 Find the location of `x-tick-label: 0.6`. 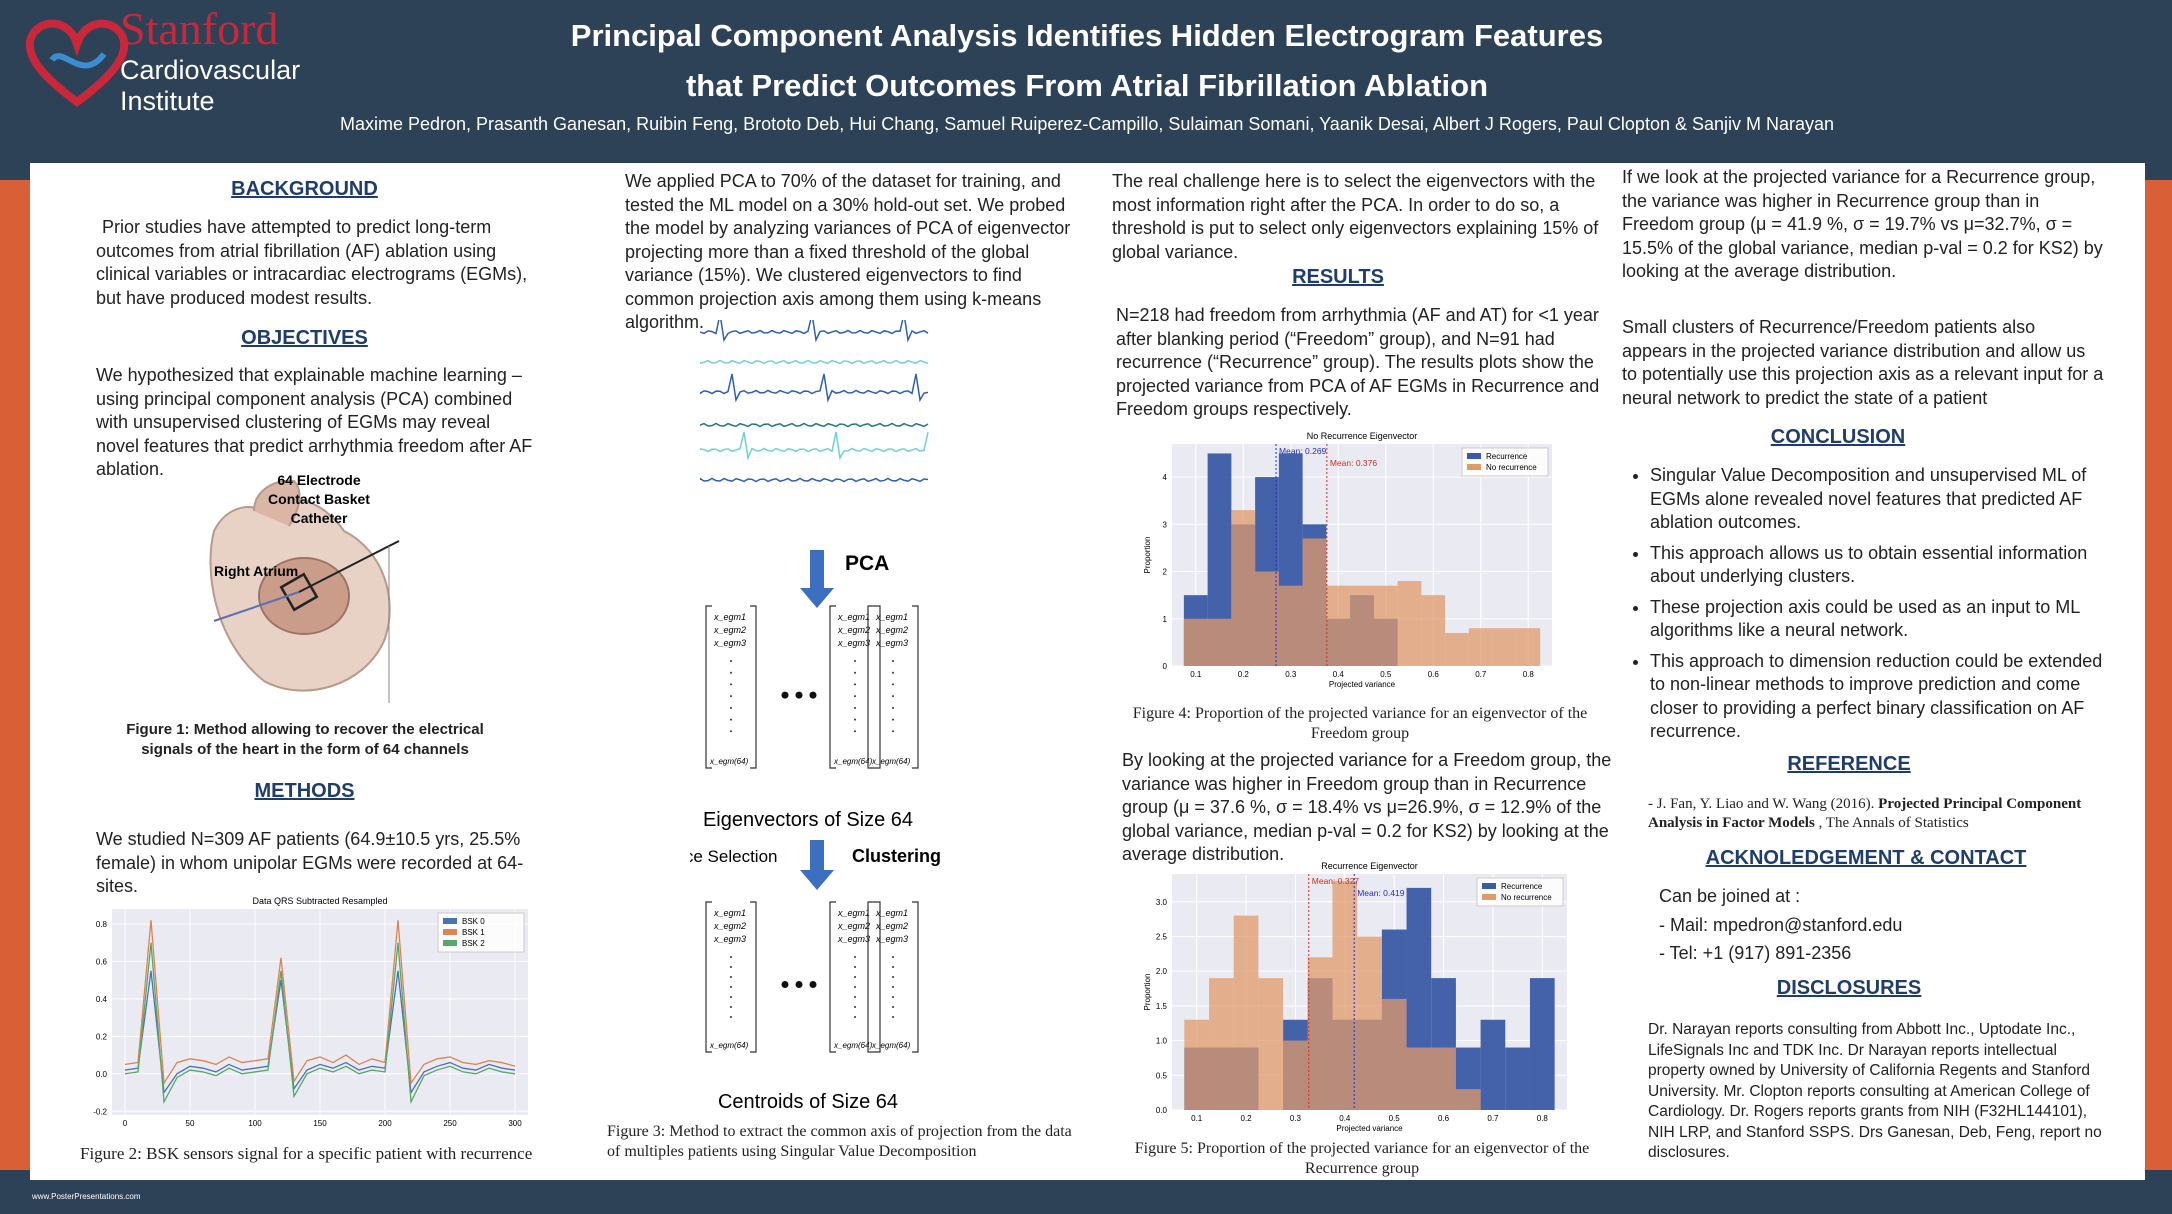

x-tick-label: 0.6 is located at coordinates (1444, 1118).